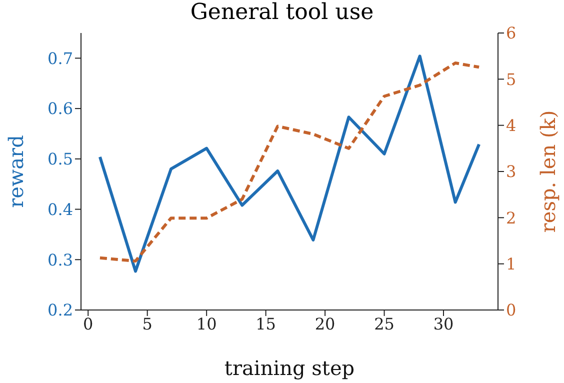 The image size is (564, 383). I want to click on x-axis-title: training step, so click(289, 368).